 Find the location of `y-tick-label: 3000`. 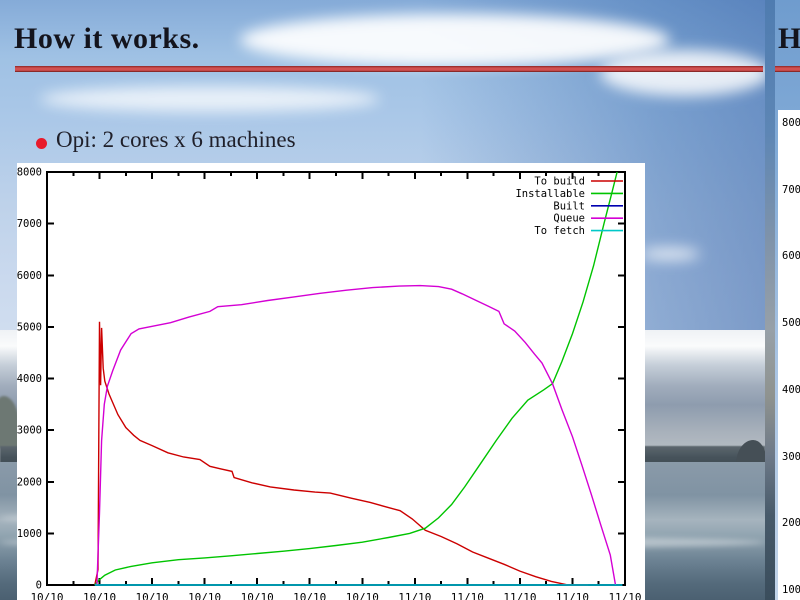

y-tick-label: 3000 is located at coordinates (29, 431).